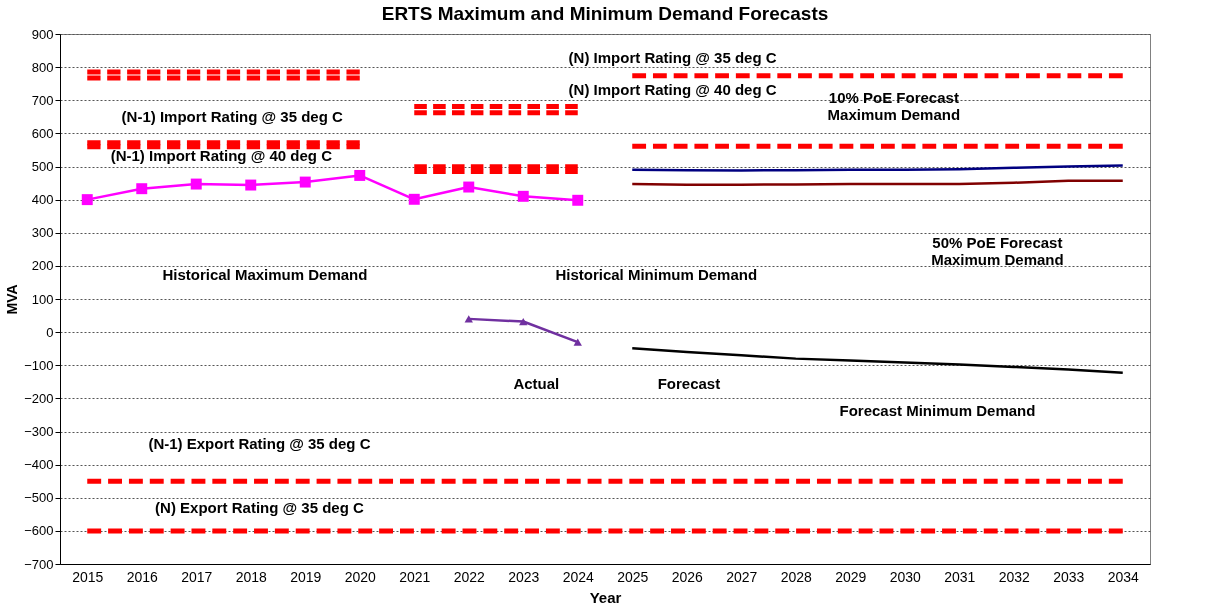 This screenshot has height=616, width=1213. What do you see at coordinates (605, 13) in the screenshot?
I see `chart-title: ERTS Maximum and Minimum Demand Forecasts` at bounding box center [605, 13].